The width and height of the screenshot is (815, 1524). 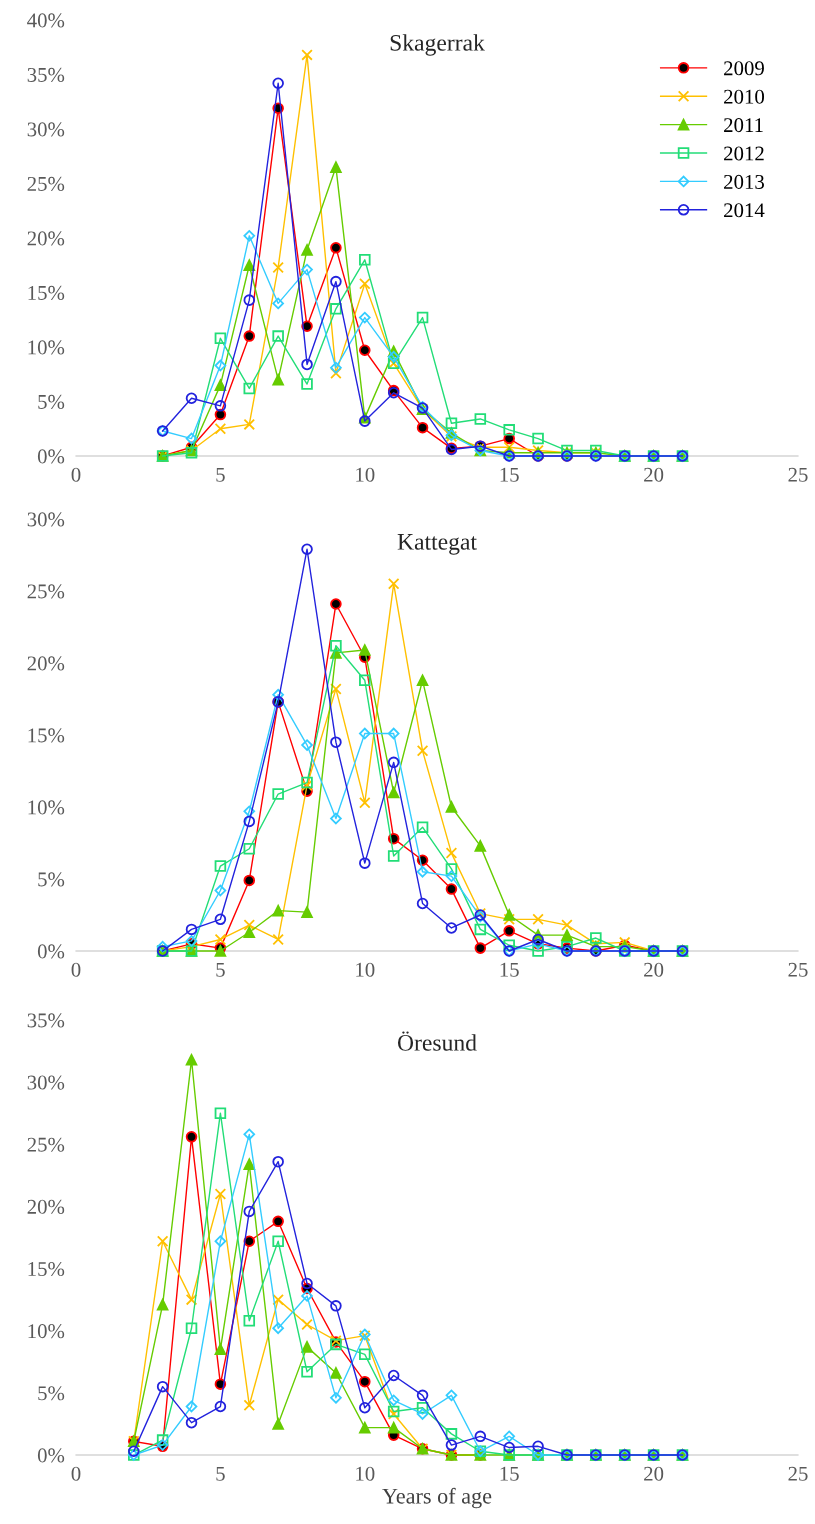 I want to click on x-axis-title: Years of age, so click(x=437, y=1498).